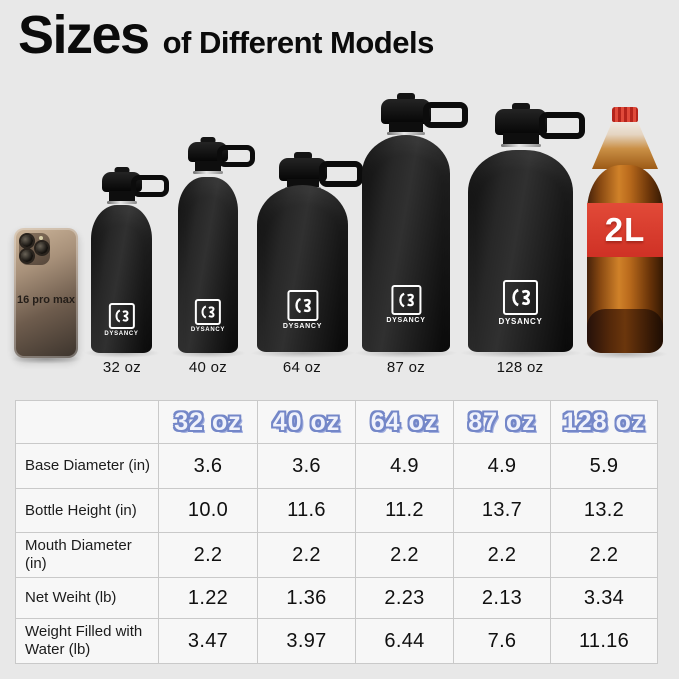 The image size is (679, 679). Describe the element at coordinates (306, 510) in the screenshot. I see `cell-value: 11.6` at that location.